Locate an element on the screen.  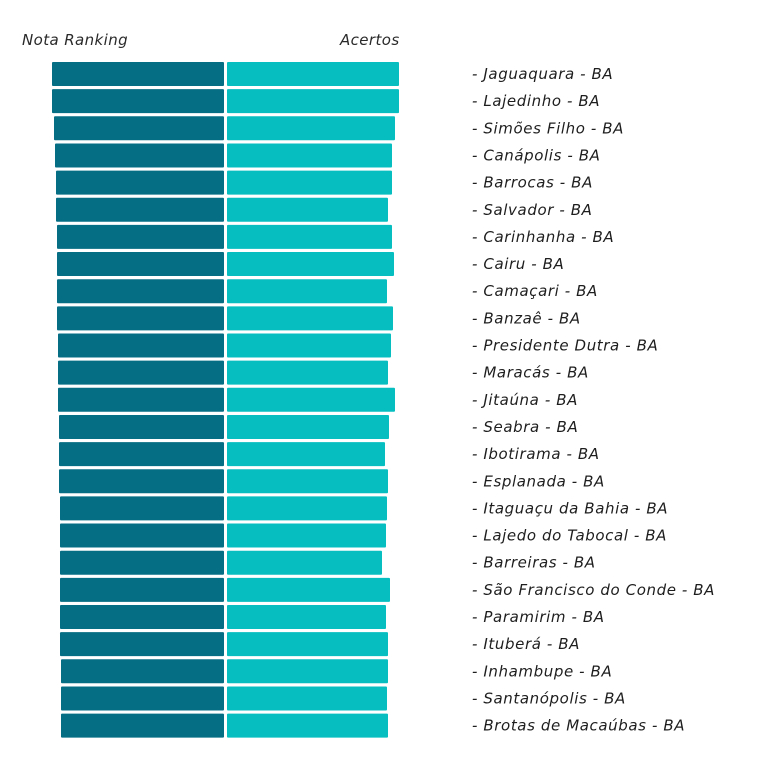
category-label: - São Francisco do Conde - BA is located at coordinates (593, 590).